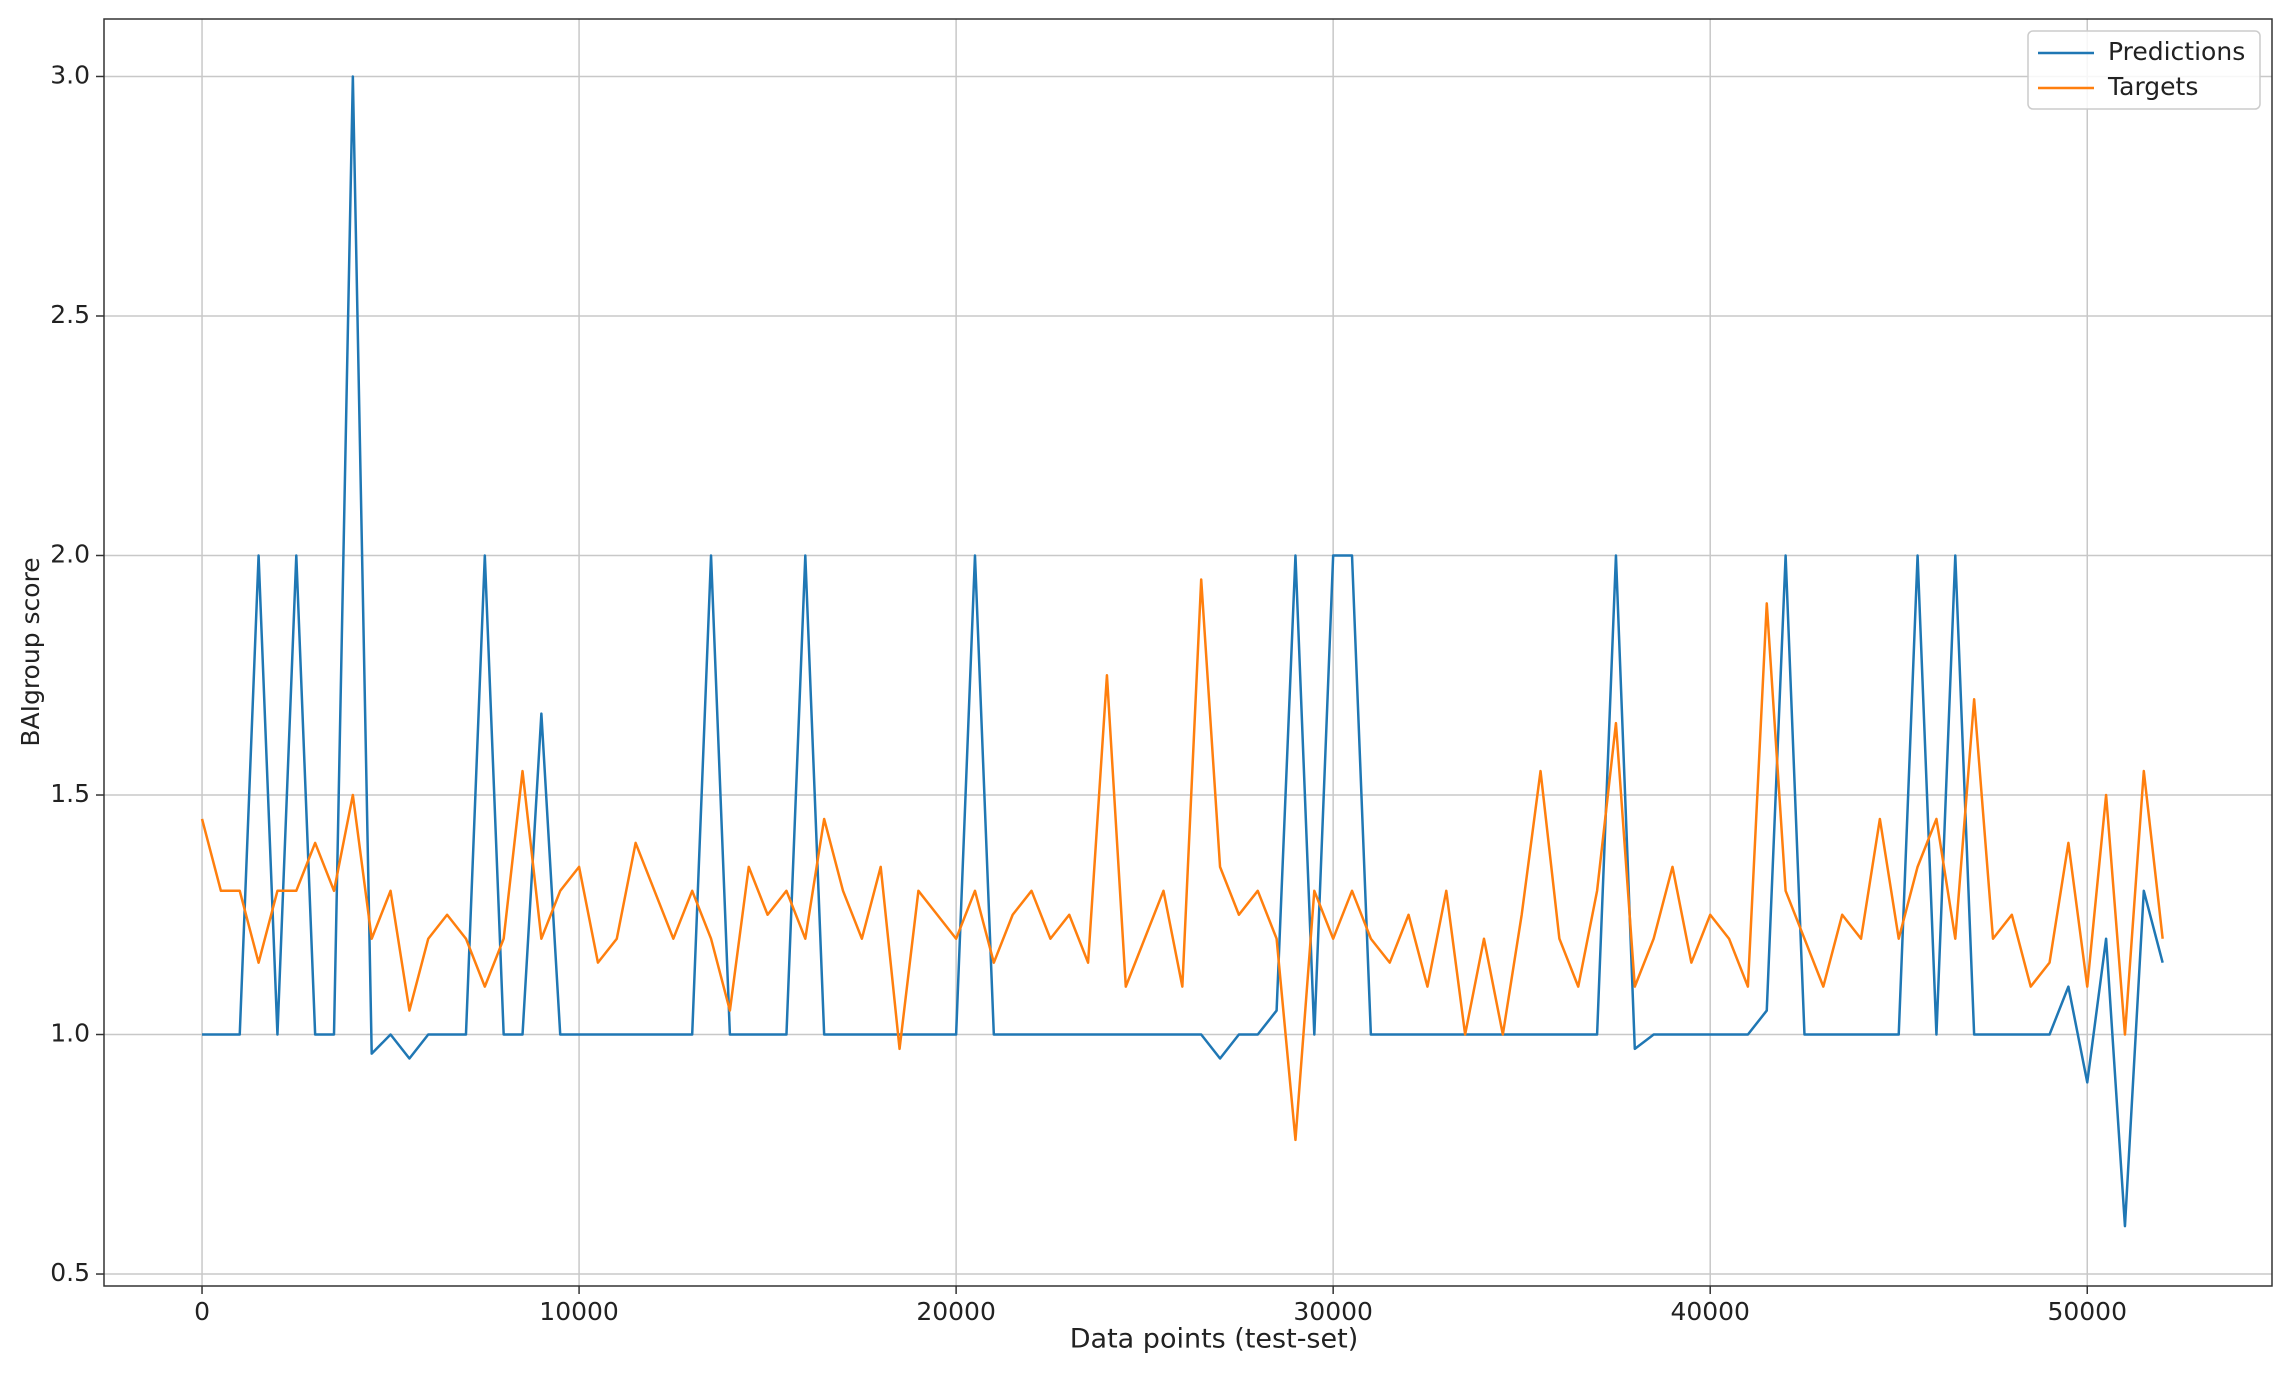 Image resolution: width=2296 pixels, height=1375 pixels. What do you see at coordinates (2144, 70) in the screenshot?
I see `legend-box` at bounding box center [2144, 70].